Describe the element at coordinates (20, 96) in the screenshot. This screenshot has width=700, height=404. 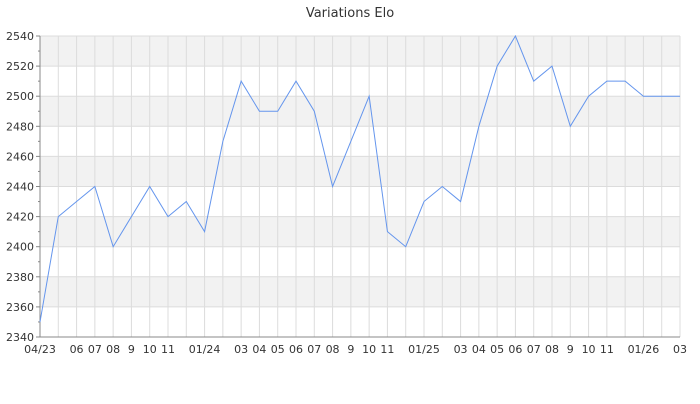
I see `y-tick-label: 2500` at that location.